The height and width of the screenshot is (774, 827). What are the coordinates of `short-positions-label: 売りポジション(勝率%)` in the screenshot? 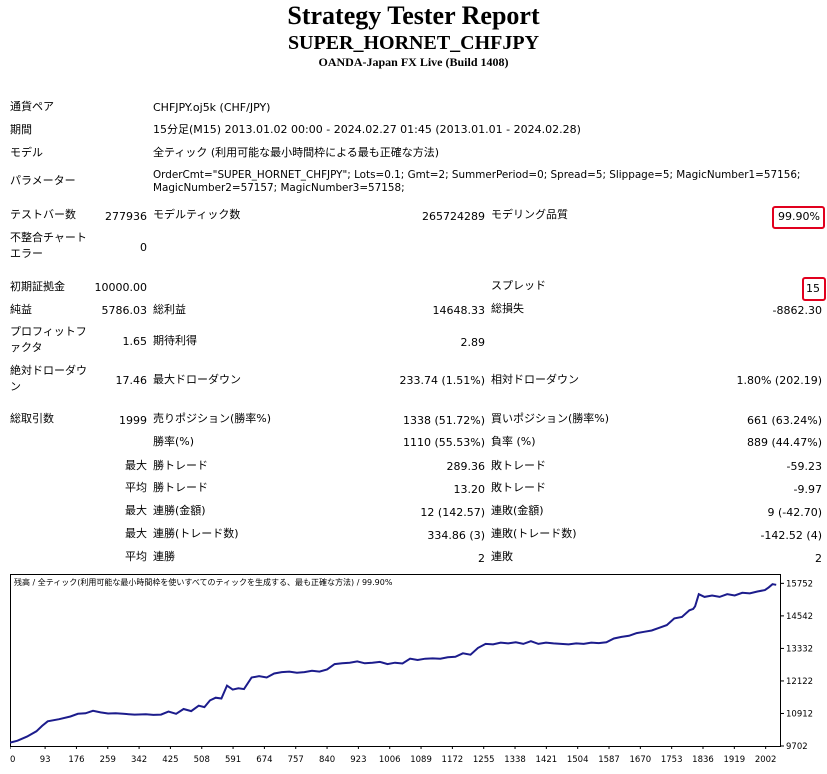 It's located at (212, 418).